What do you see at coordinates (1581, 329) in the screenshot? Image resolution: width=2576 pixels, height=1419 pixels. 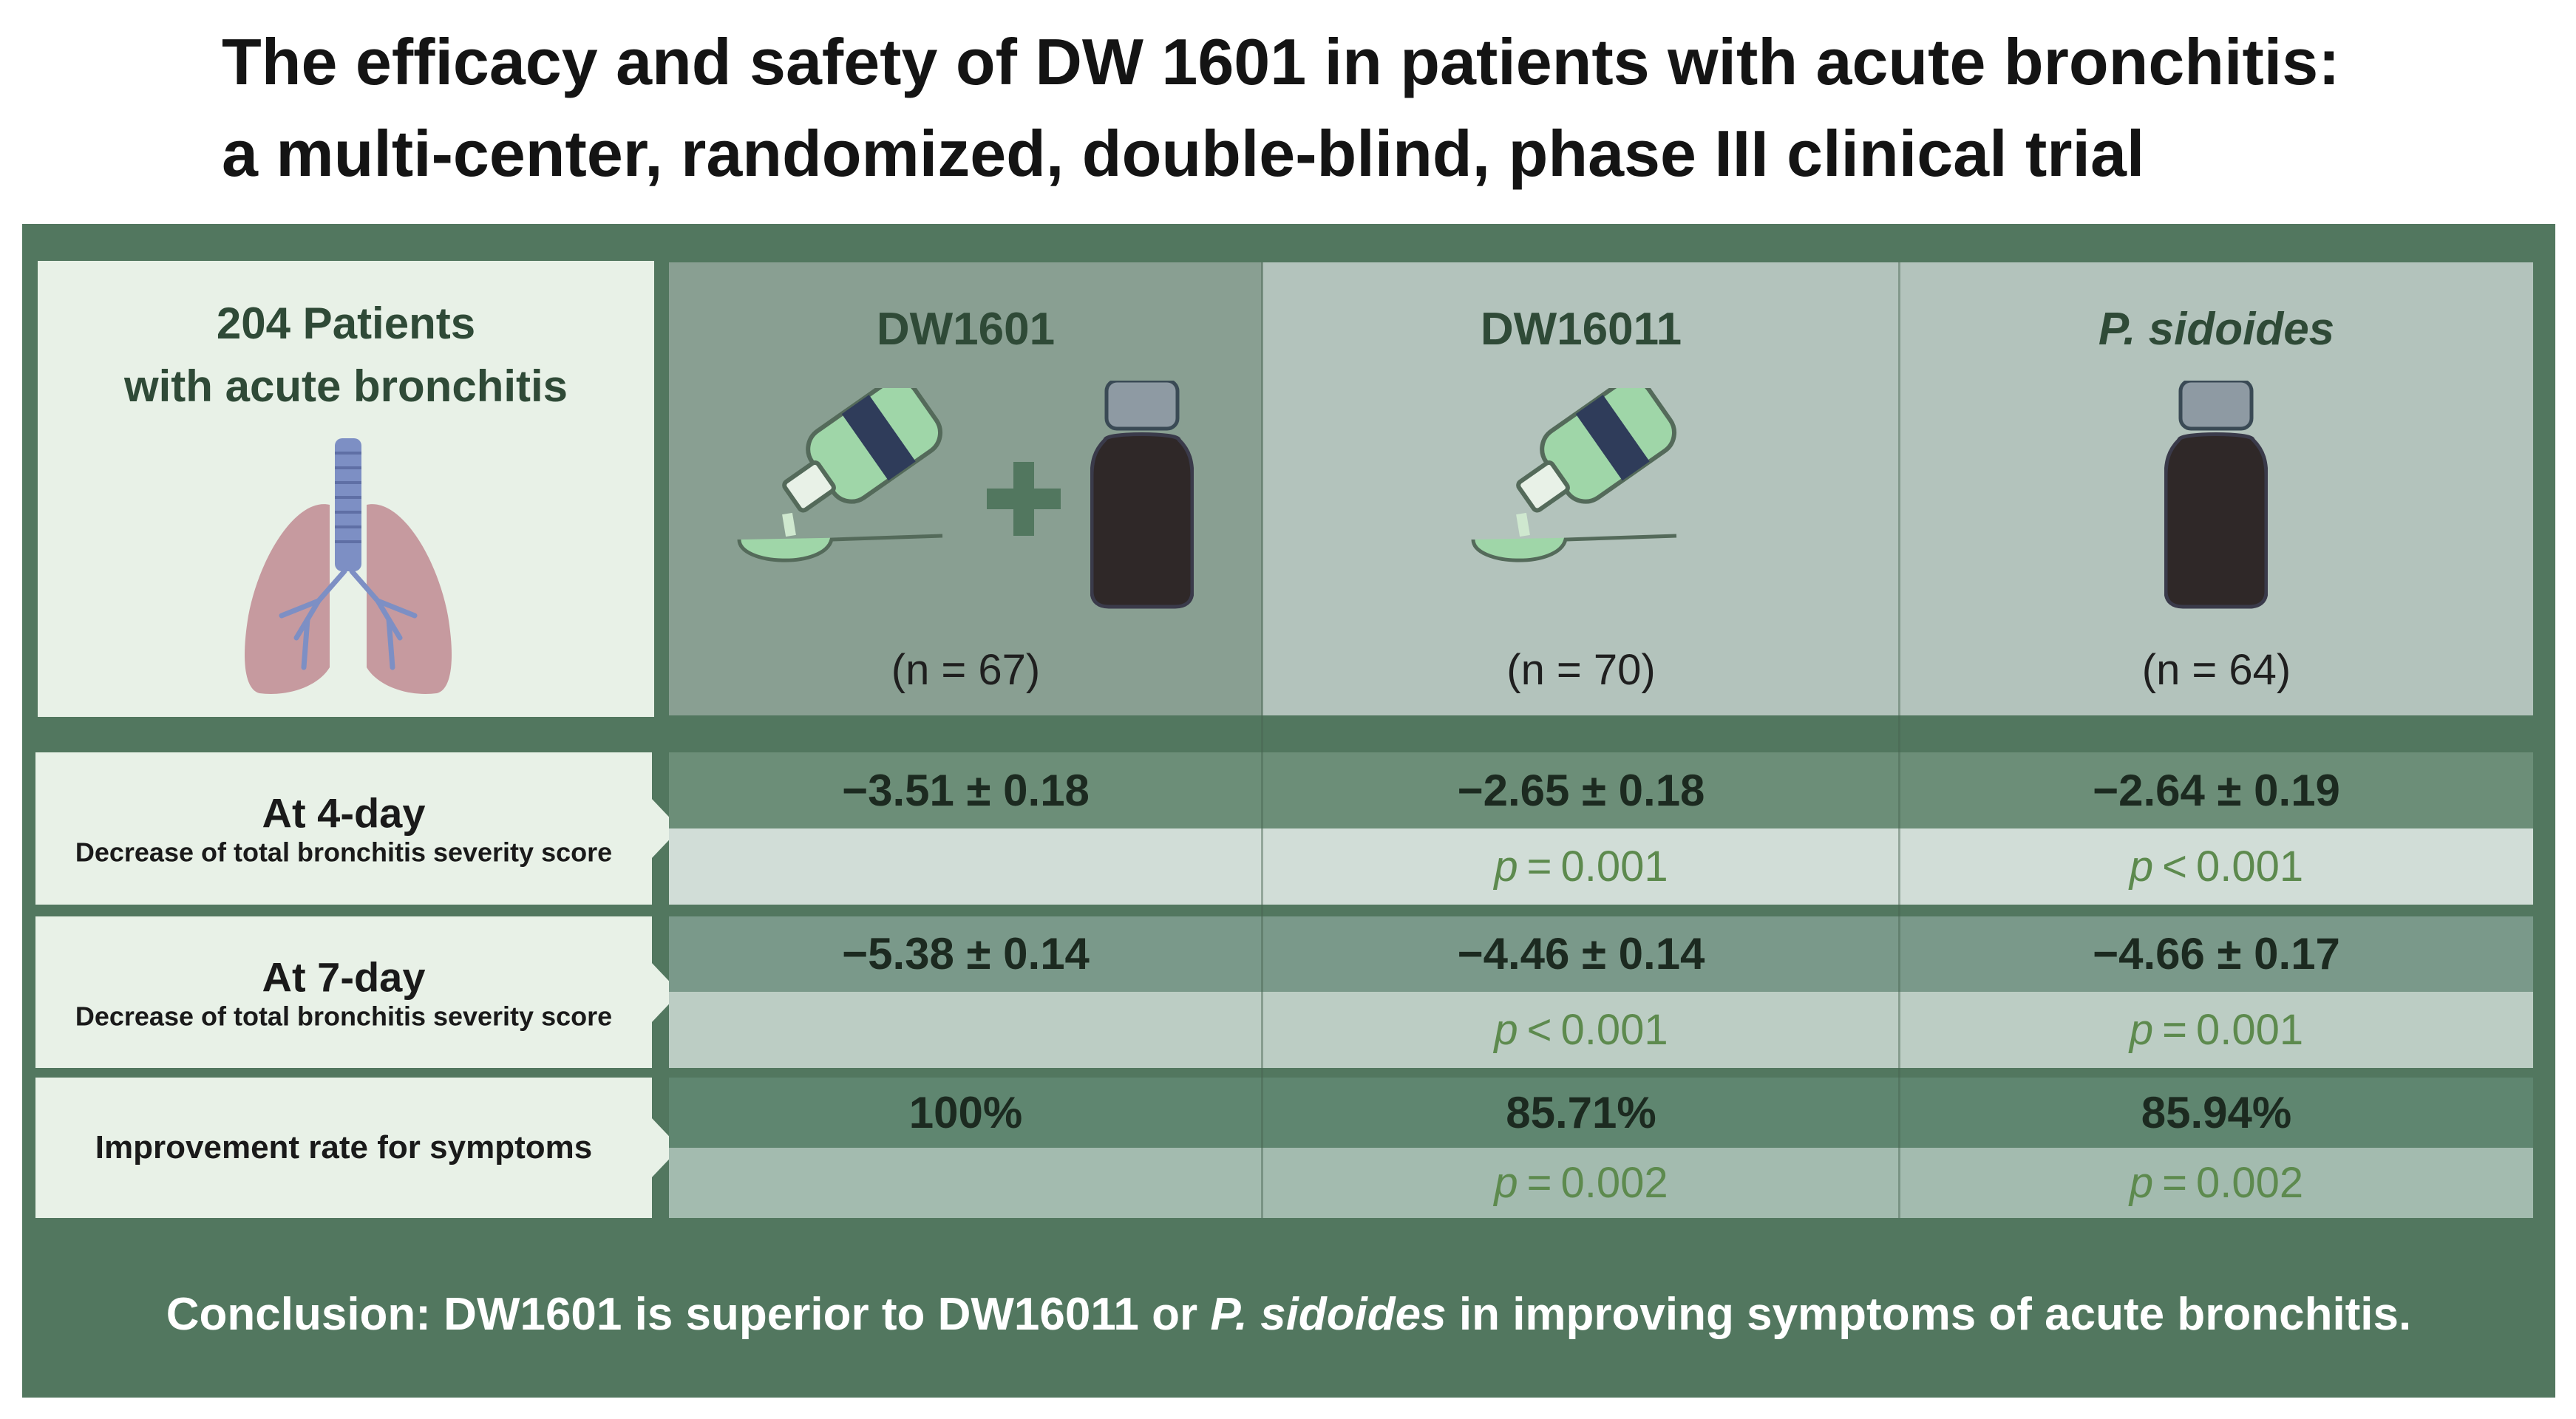 I see `group-title: DW16011` at bounding box center [1581, 329].